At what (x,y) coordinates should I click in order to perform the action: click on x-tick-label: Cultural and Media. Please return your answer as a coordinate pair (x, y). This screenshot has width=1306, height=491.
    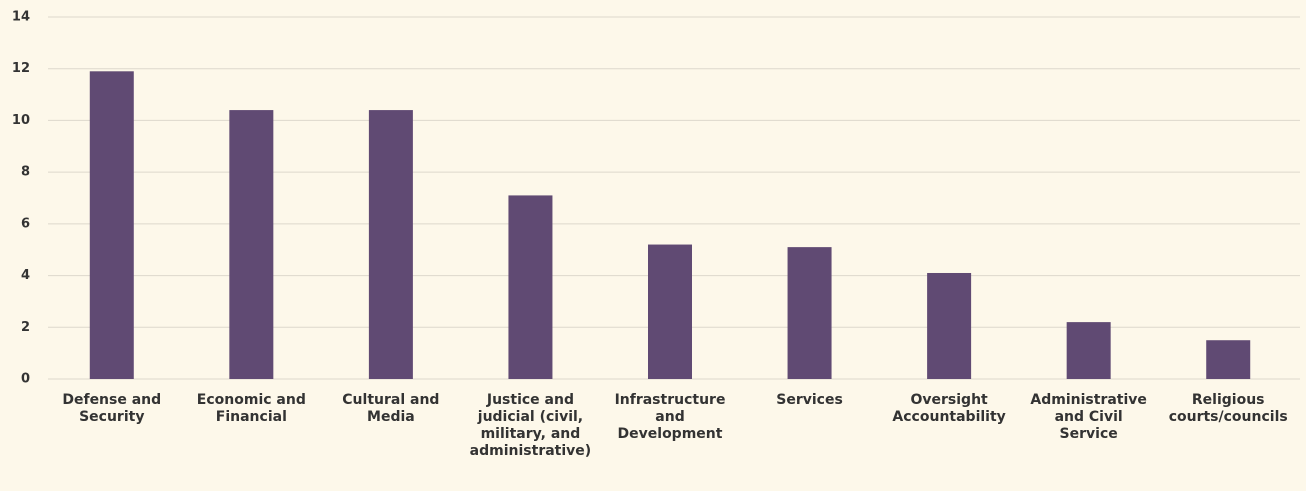
    Looking at the image, I should click on (391, 408).